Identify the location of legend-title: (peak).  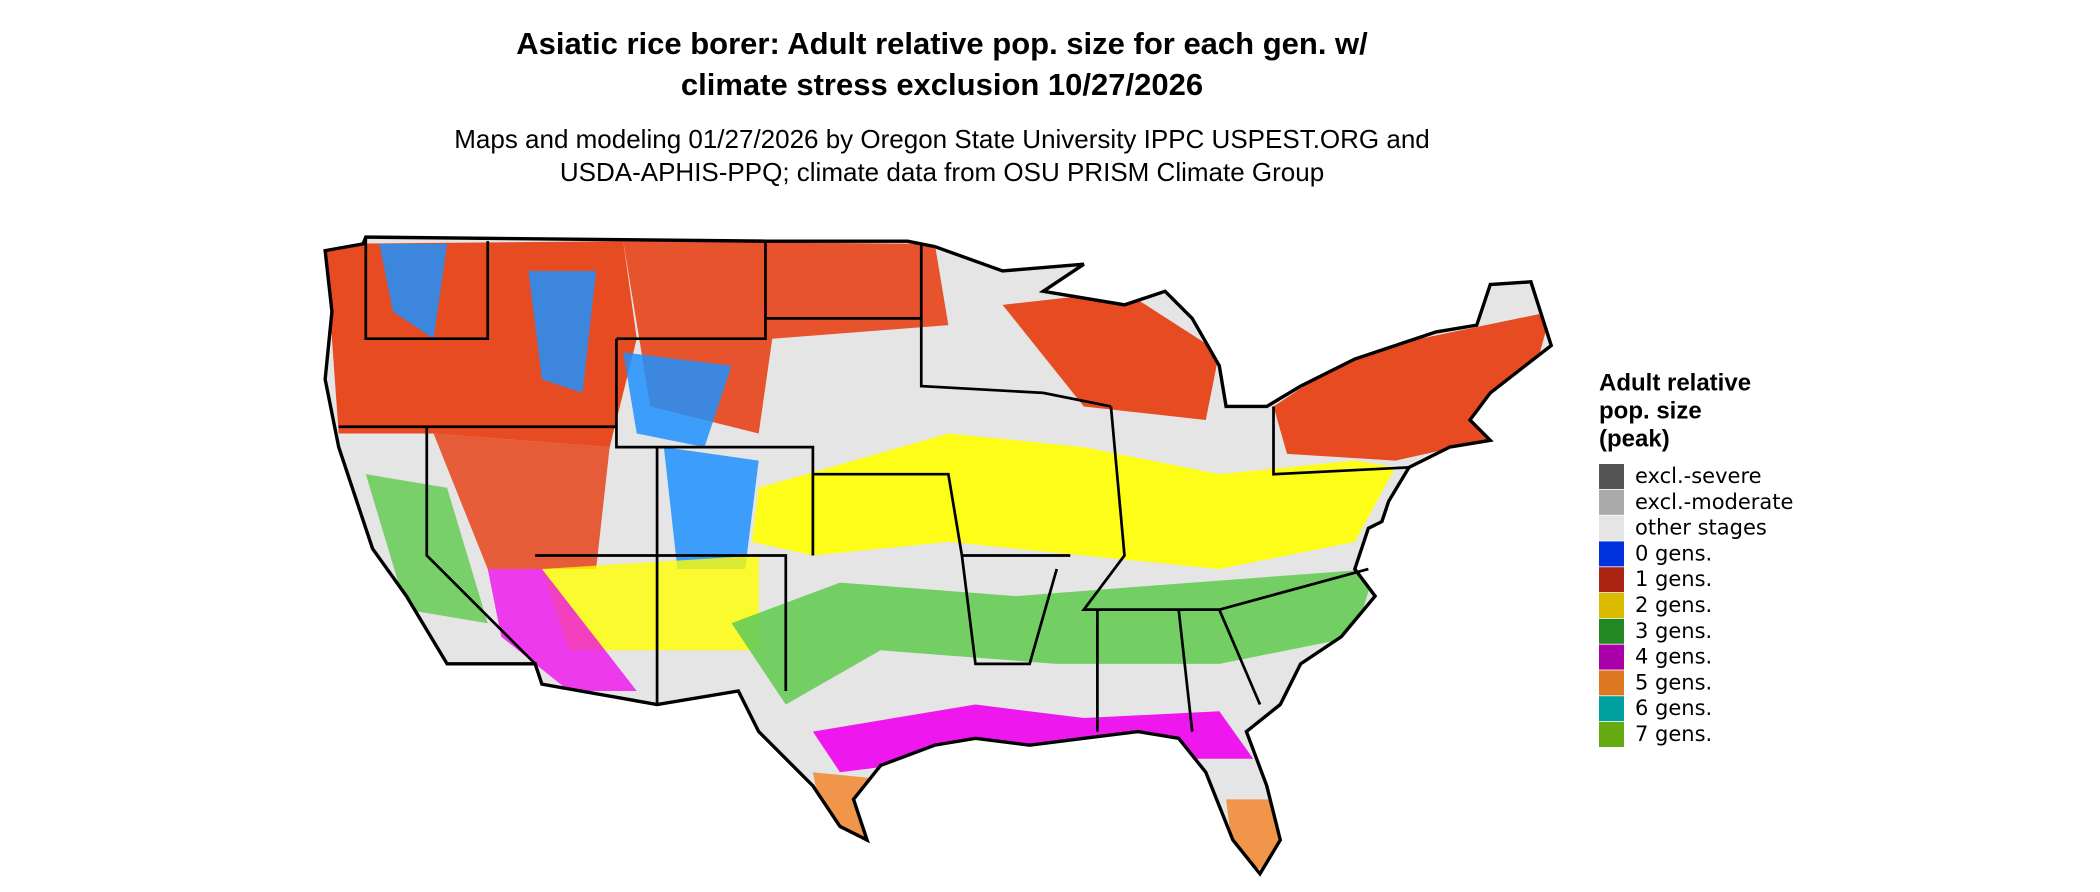
(1634, 438).